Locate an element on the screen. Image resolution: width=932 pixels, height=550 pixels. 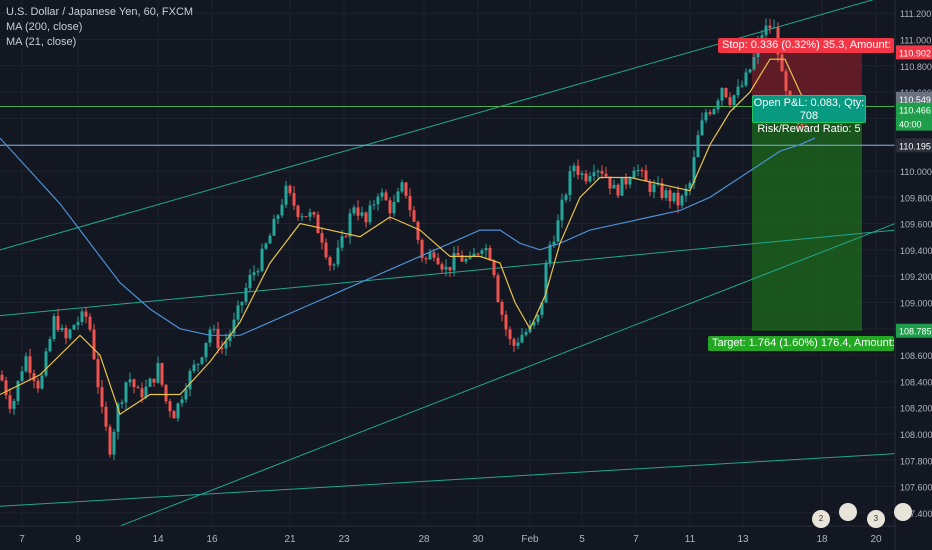
time-tick-label: Feb is located at coordinates (530, 539).